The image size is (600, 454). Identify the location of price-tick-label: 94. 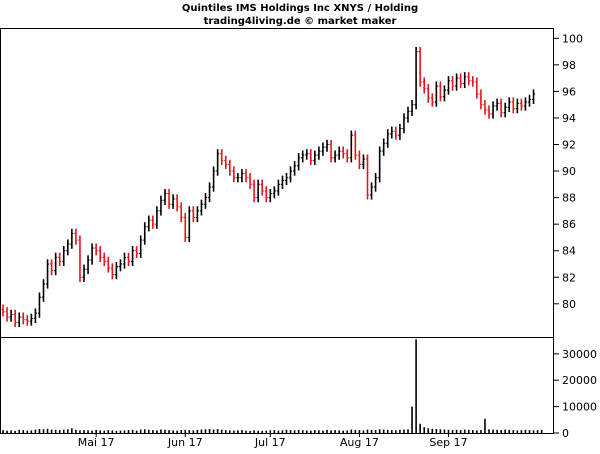
(569, 118).